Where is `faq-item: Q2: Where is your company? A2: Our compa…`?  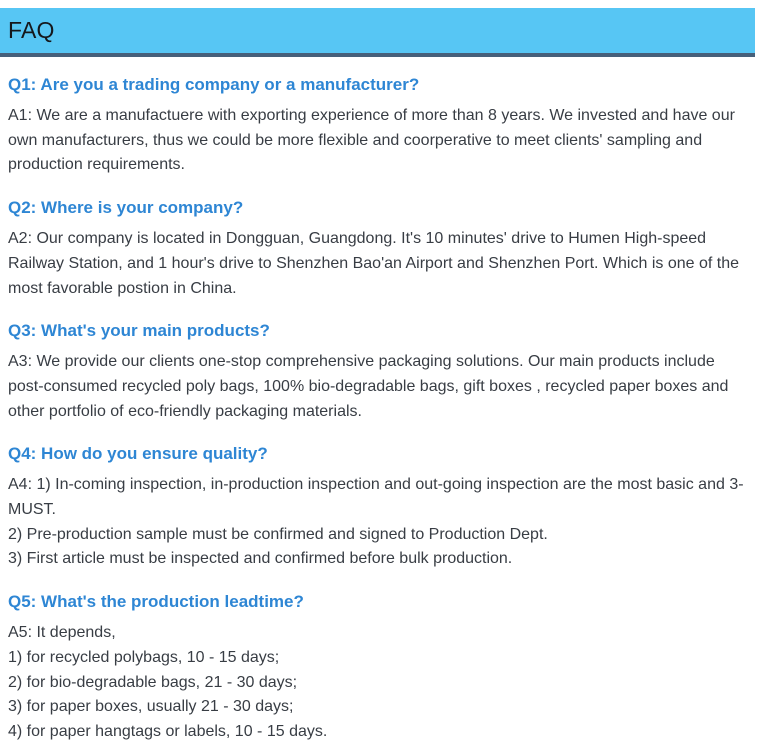
faq-item: Q2: Where is your company? A2: Our compa… is located at coordinates (376, 249).